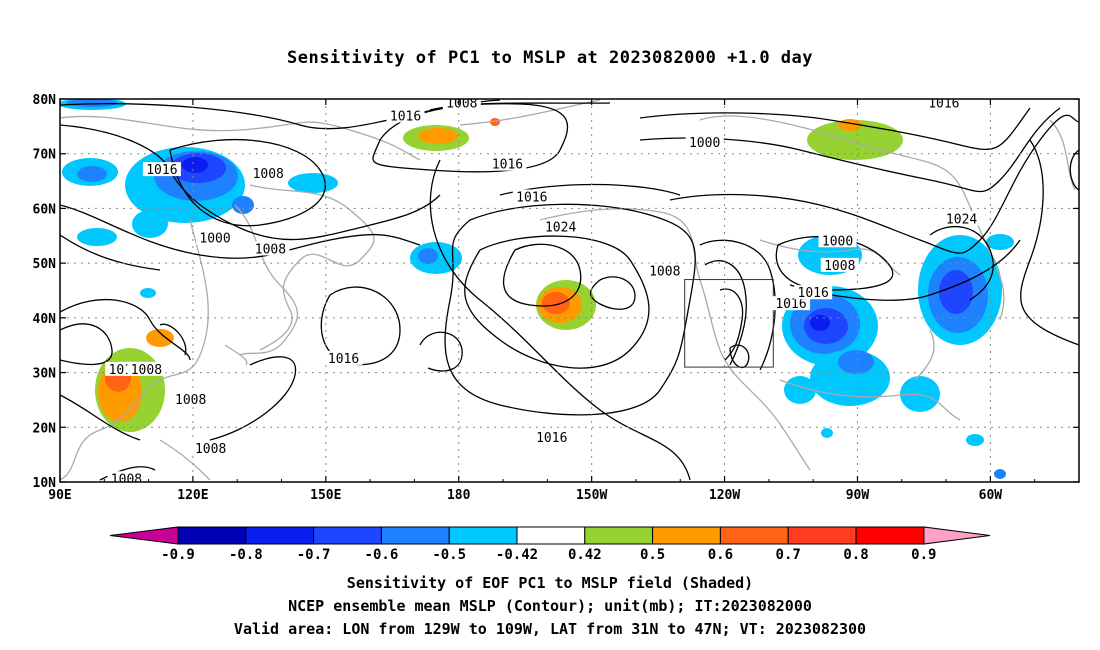 The width and height of the screenshot is (1100, 650). Describe the element at coordinates (45, 319) in the screenshot. I see `lat-tick-label: 40N` at that location.